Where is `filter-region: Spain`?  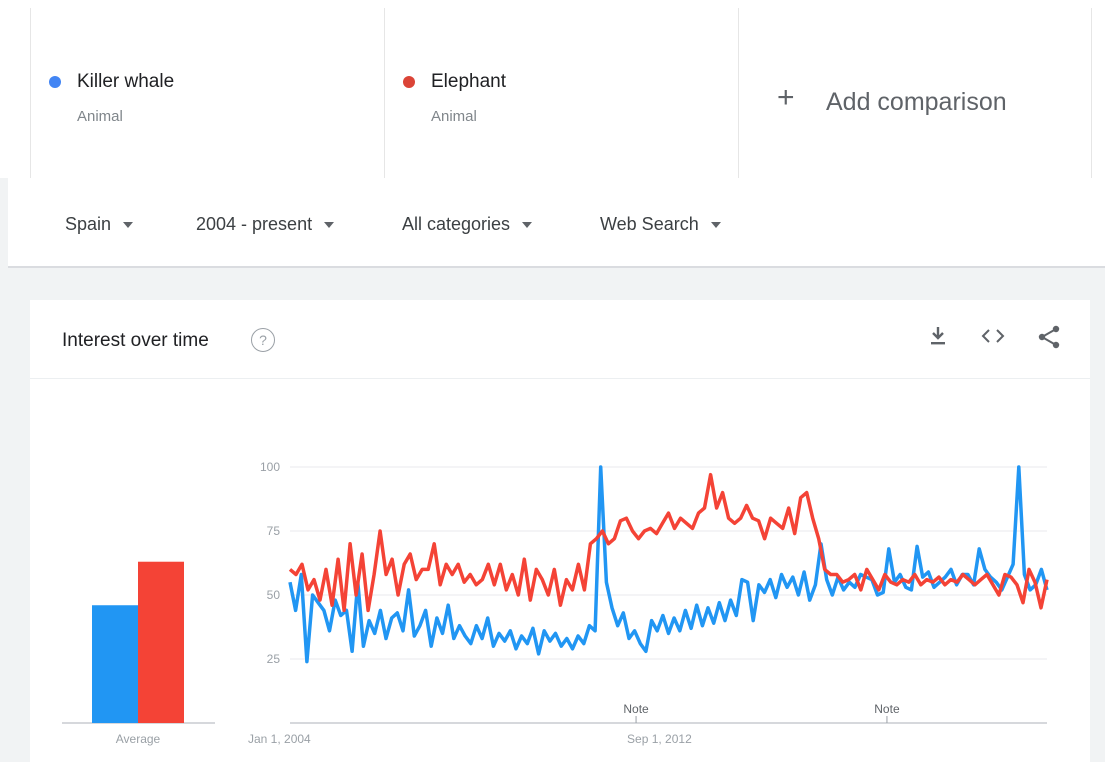 filter-region: Spain is located at coordinates (99, 224).